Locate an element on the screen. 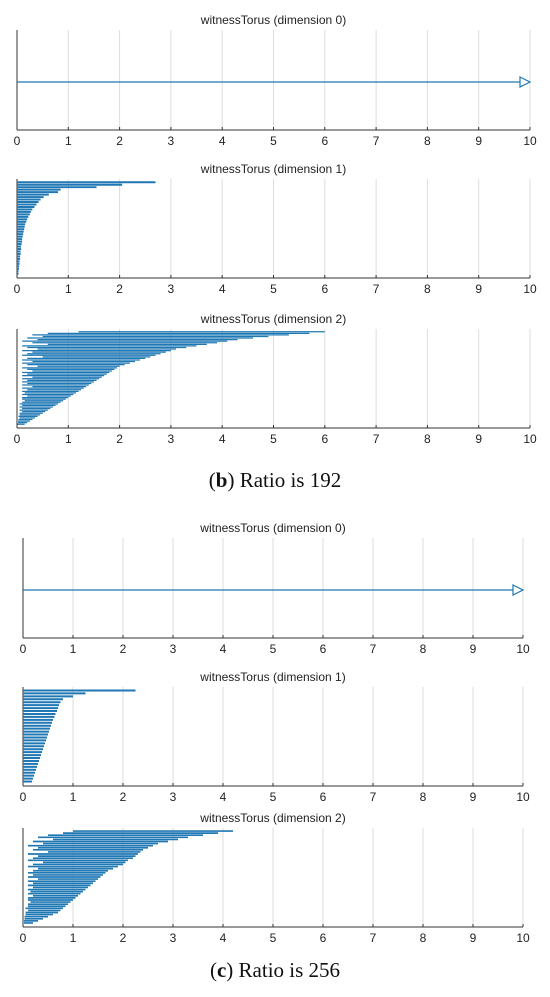 The height and width of the screenshot is (997, 550). caption-b-letter: b is located at coordinates (221, 480).